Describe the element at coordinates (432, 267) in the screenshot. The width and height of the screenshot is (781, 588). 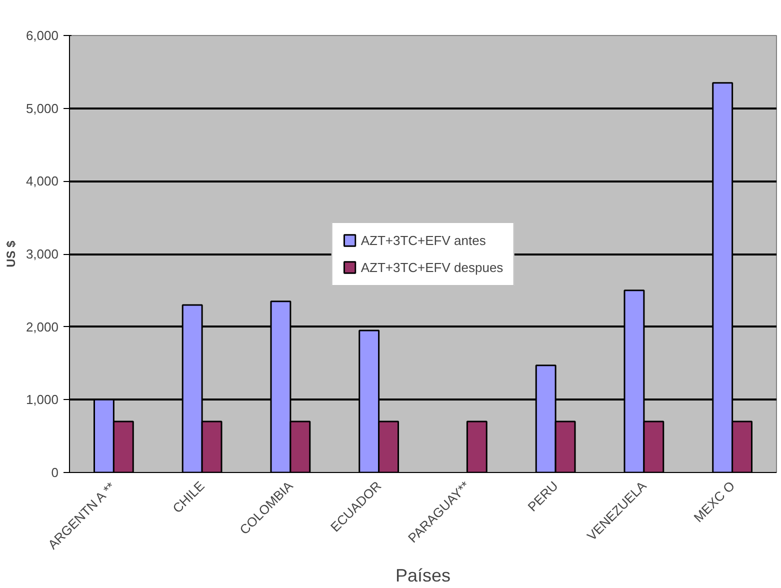
I see `legend-label: AZT+3TC+EFV despues` at that location.